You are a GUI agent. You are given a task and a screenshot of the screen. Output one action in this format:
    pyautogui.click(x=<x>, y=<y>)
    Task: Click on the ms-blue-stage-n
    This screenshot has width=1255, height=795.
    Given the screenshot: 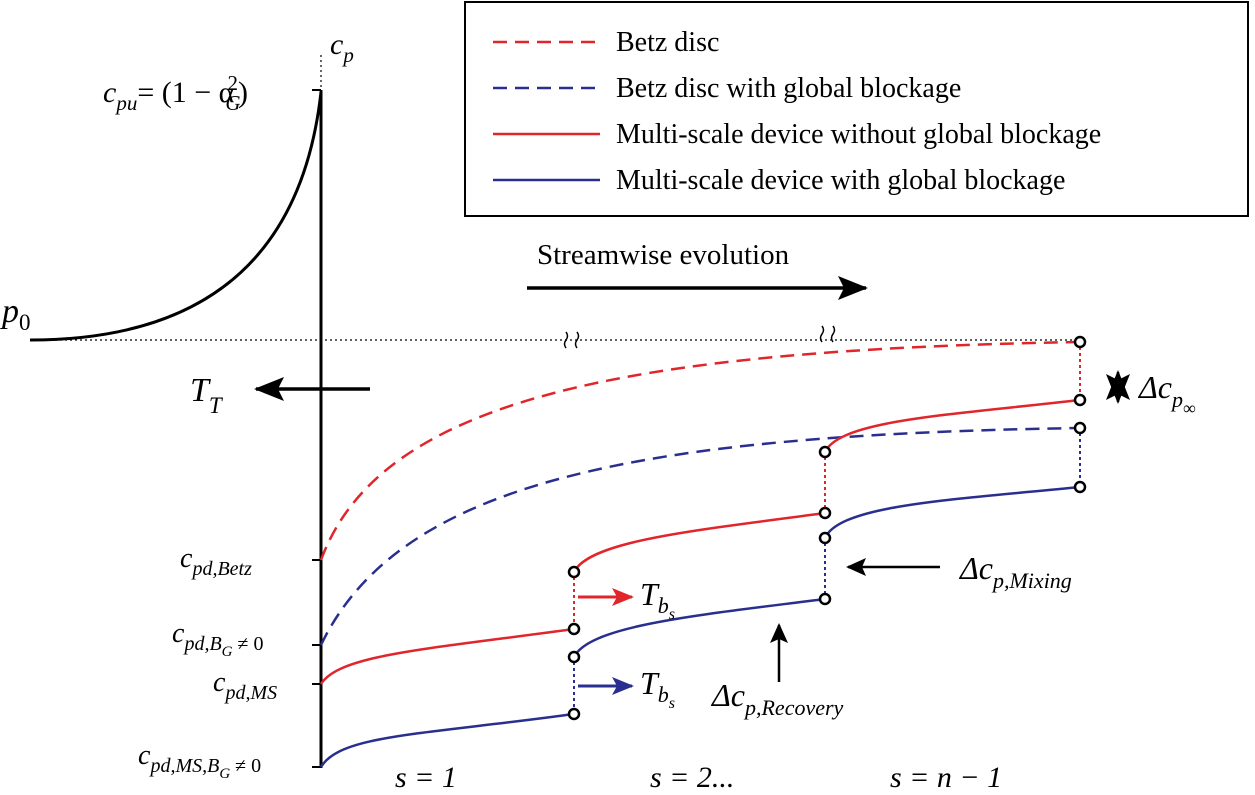 What is the action you would take?
    pyautogui.click(x=952, y=512)
    